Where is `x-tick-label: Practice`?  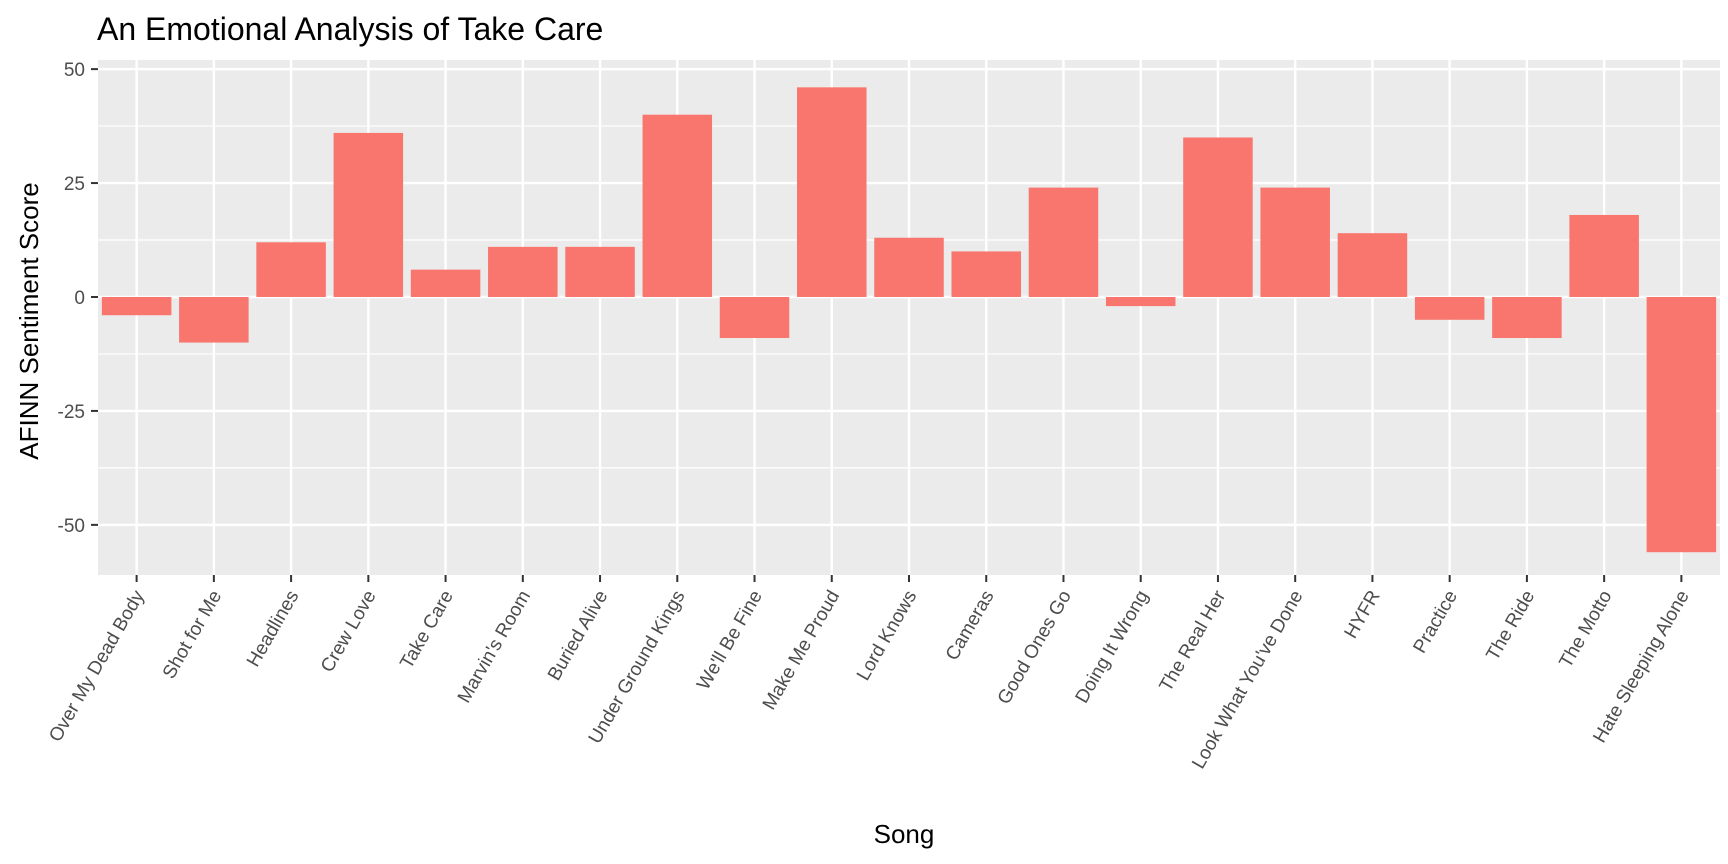 x-tick-label: Practice is located at coordinates (1435, 622).